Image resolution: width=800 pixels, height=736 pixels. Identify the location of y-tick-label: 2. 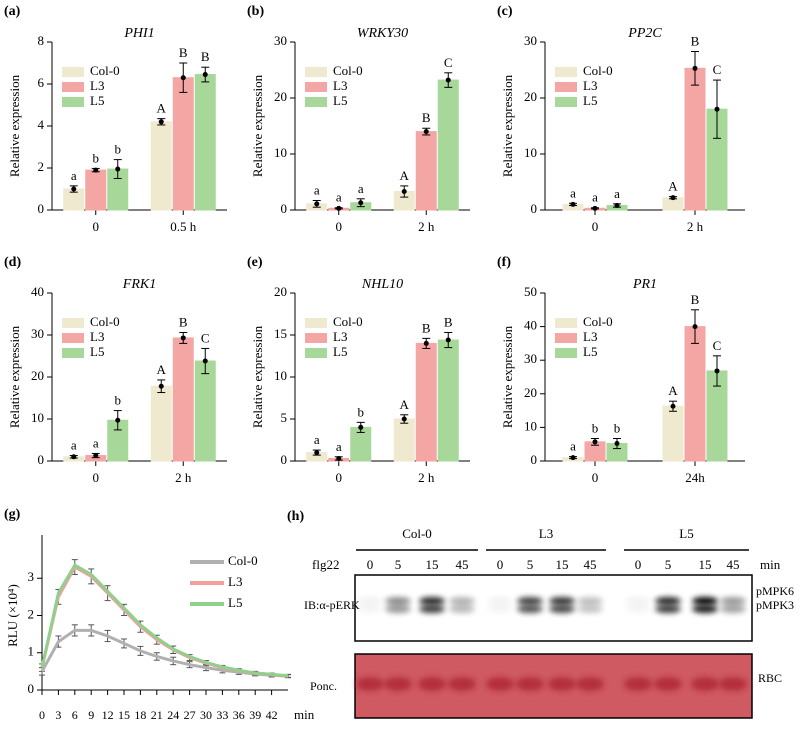
(31, 613).